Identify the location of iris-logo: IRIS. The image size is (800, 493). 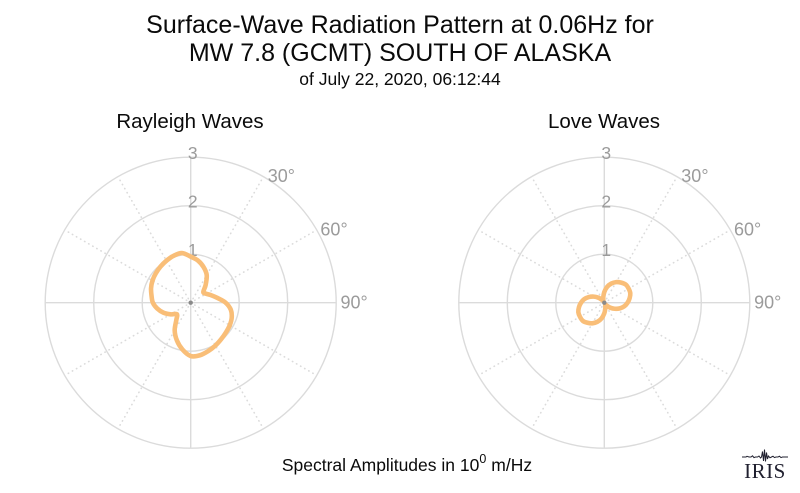
(765, 466).